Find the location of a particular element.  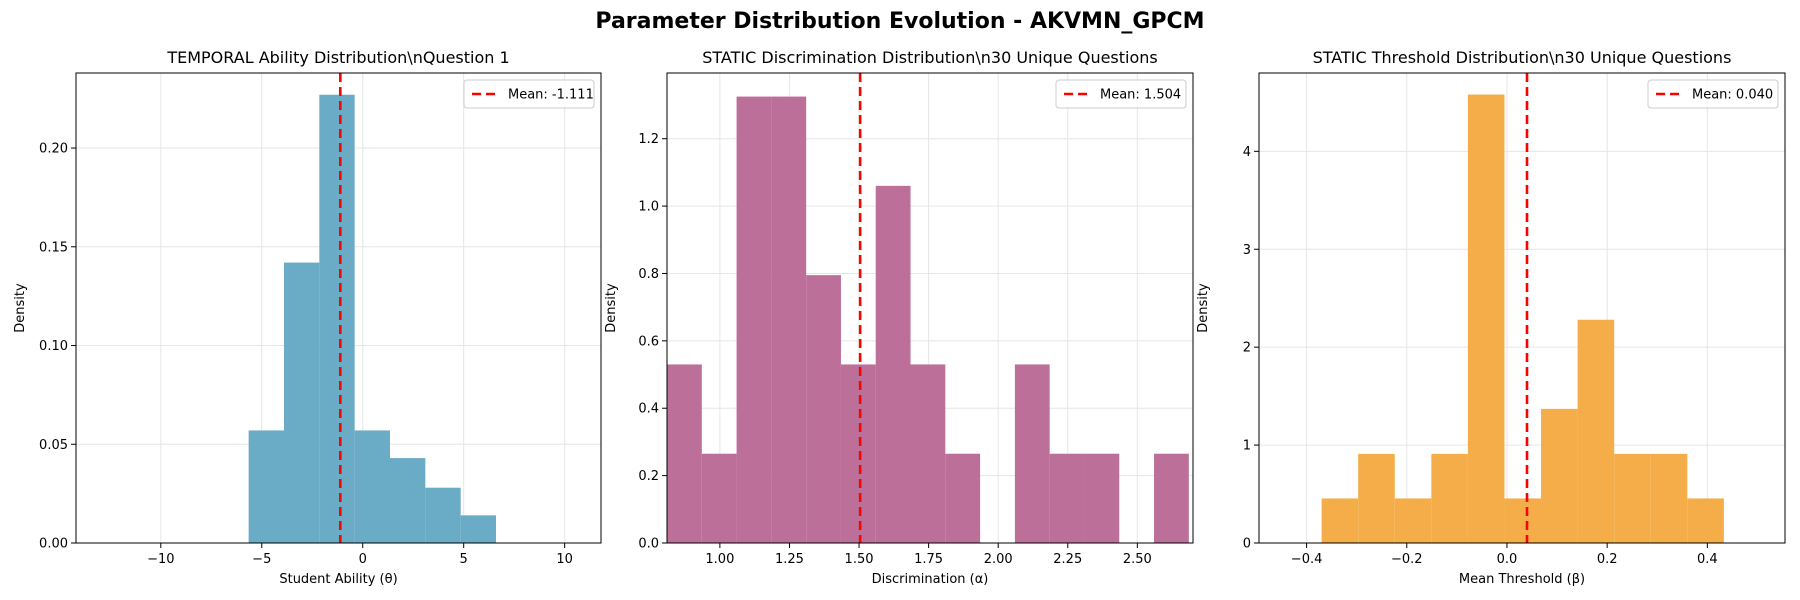

y-tick-label: 0.4 is located at coordinates (648, 409).